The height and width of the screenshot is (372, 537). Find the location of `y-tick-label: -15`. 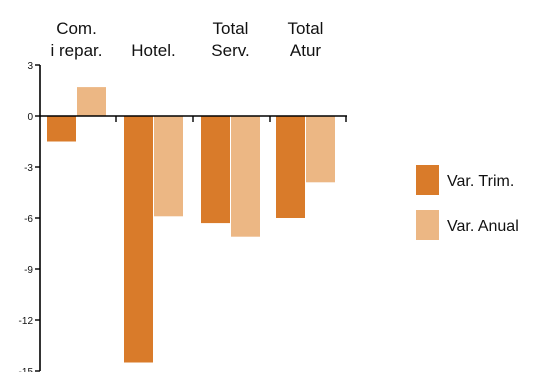

y-tick-label: -15 is located at coordinates (26, 369).